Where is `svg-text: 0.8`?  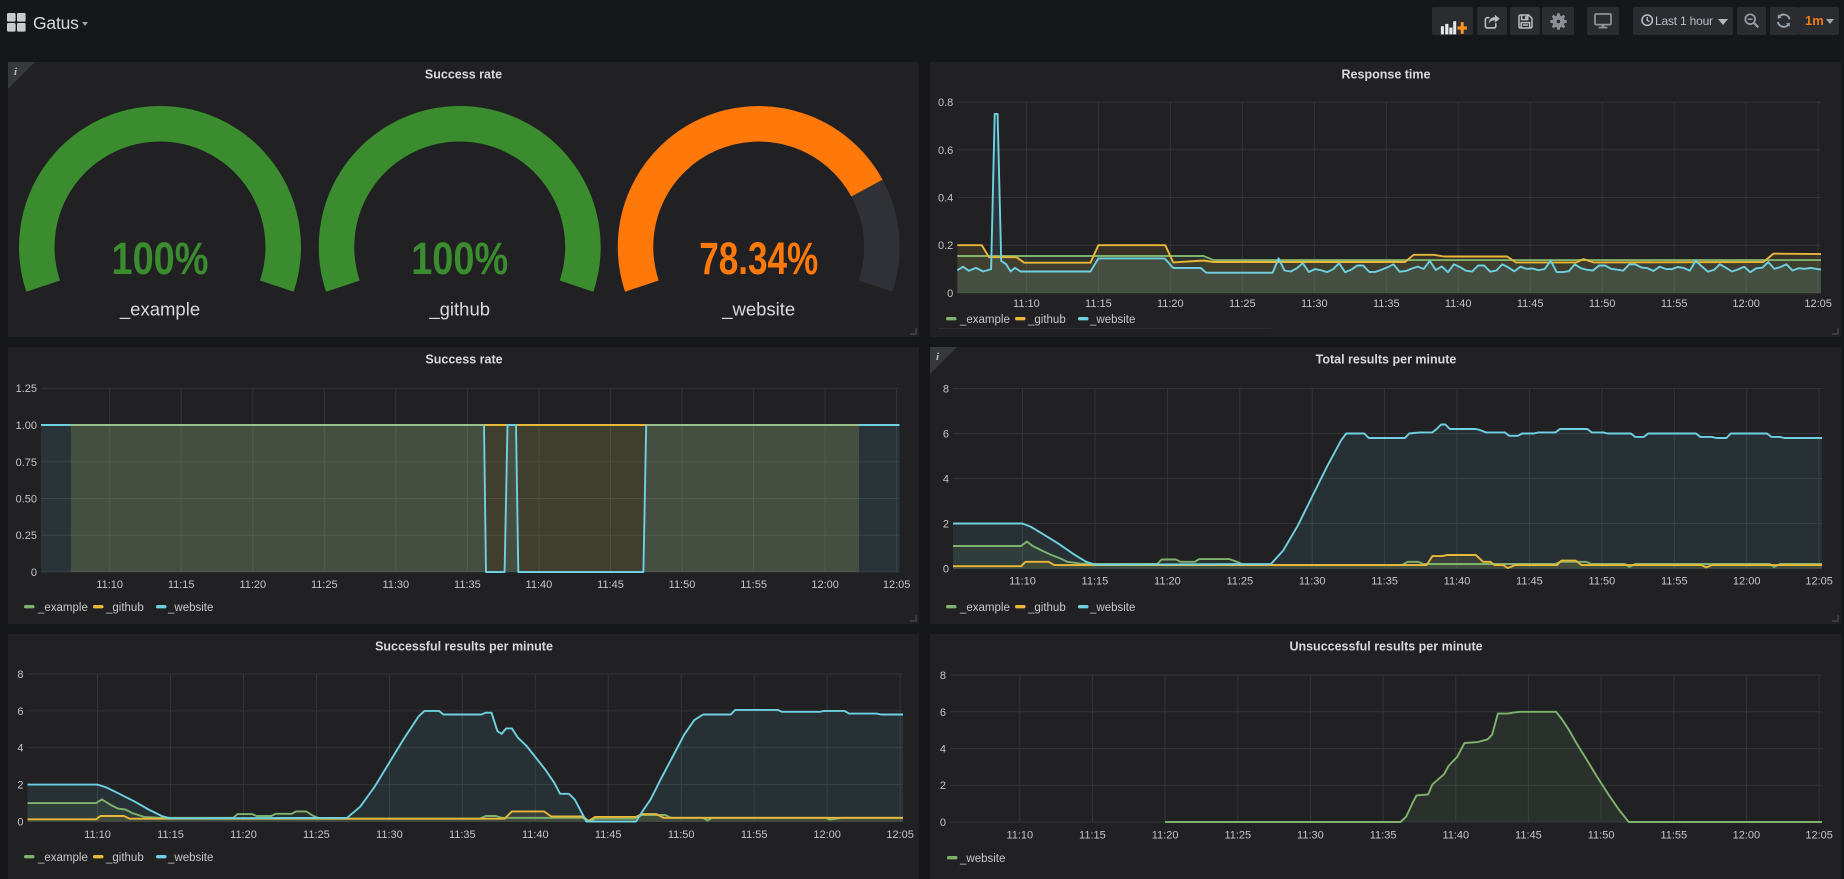
svg-text: 0.8 is located at coordinates (945, 103).